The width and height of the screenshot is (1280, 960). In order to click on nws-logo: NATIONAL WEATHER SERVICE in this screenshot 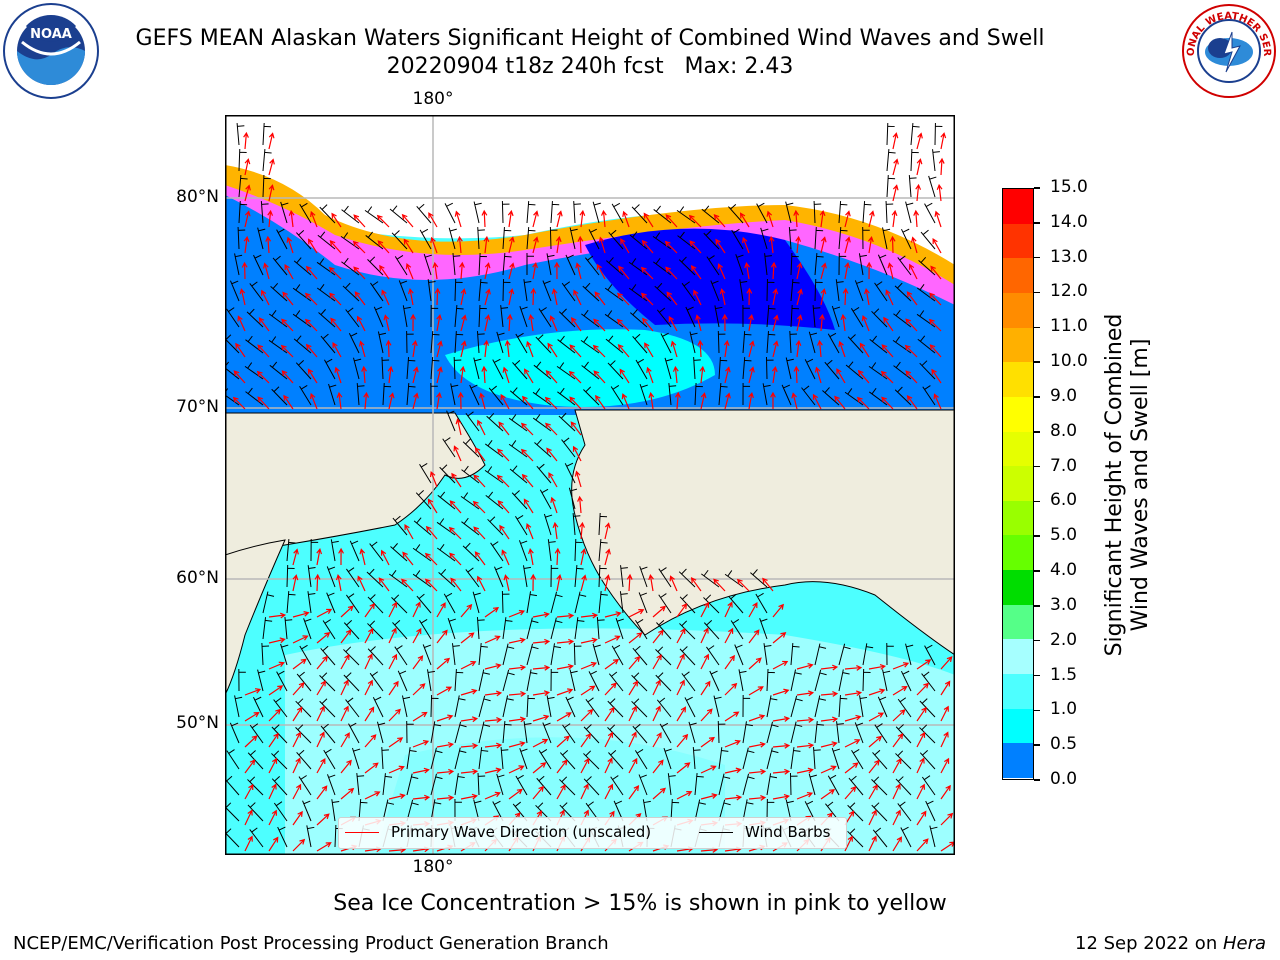, I will do `click(1227, 50)`.